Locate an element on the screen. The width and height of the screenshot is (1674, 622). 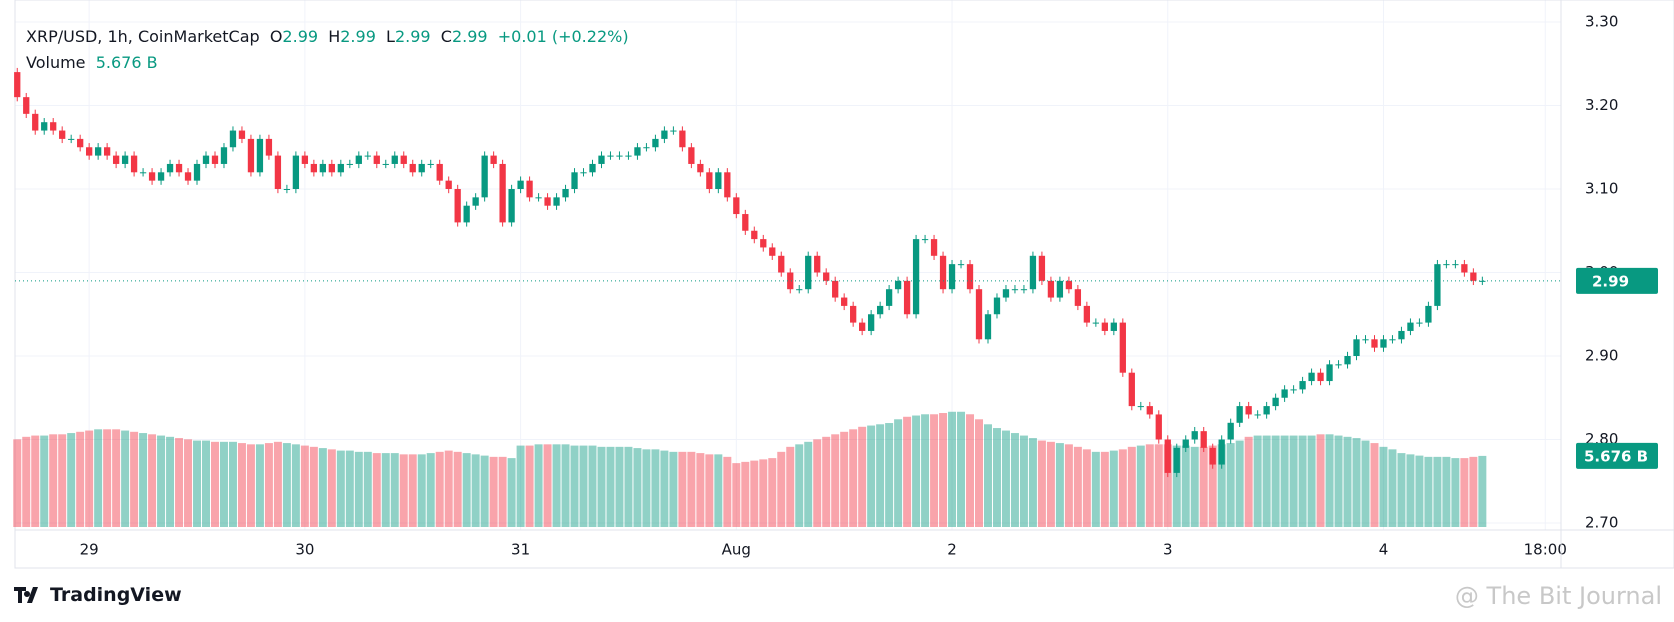
brand: TradingView is located at coordinates (98, 595).